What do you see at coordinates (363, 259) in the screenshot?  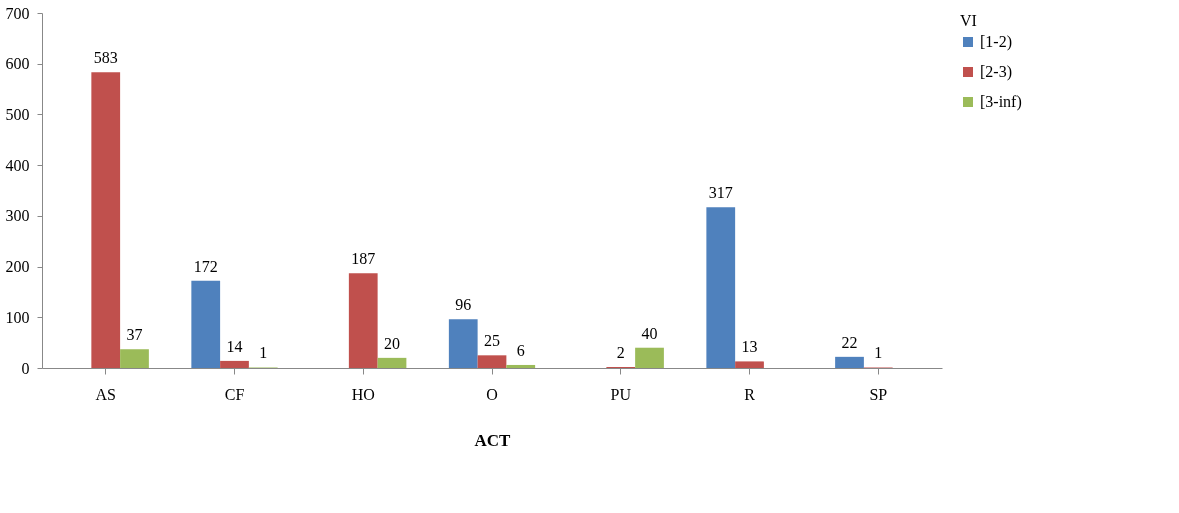 I see `data-label: 187` at bounding box center [363, 259].